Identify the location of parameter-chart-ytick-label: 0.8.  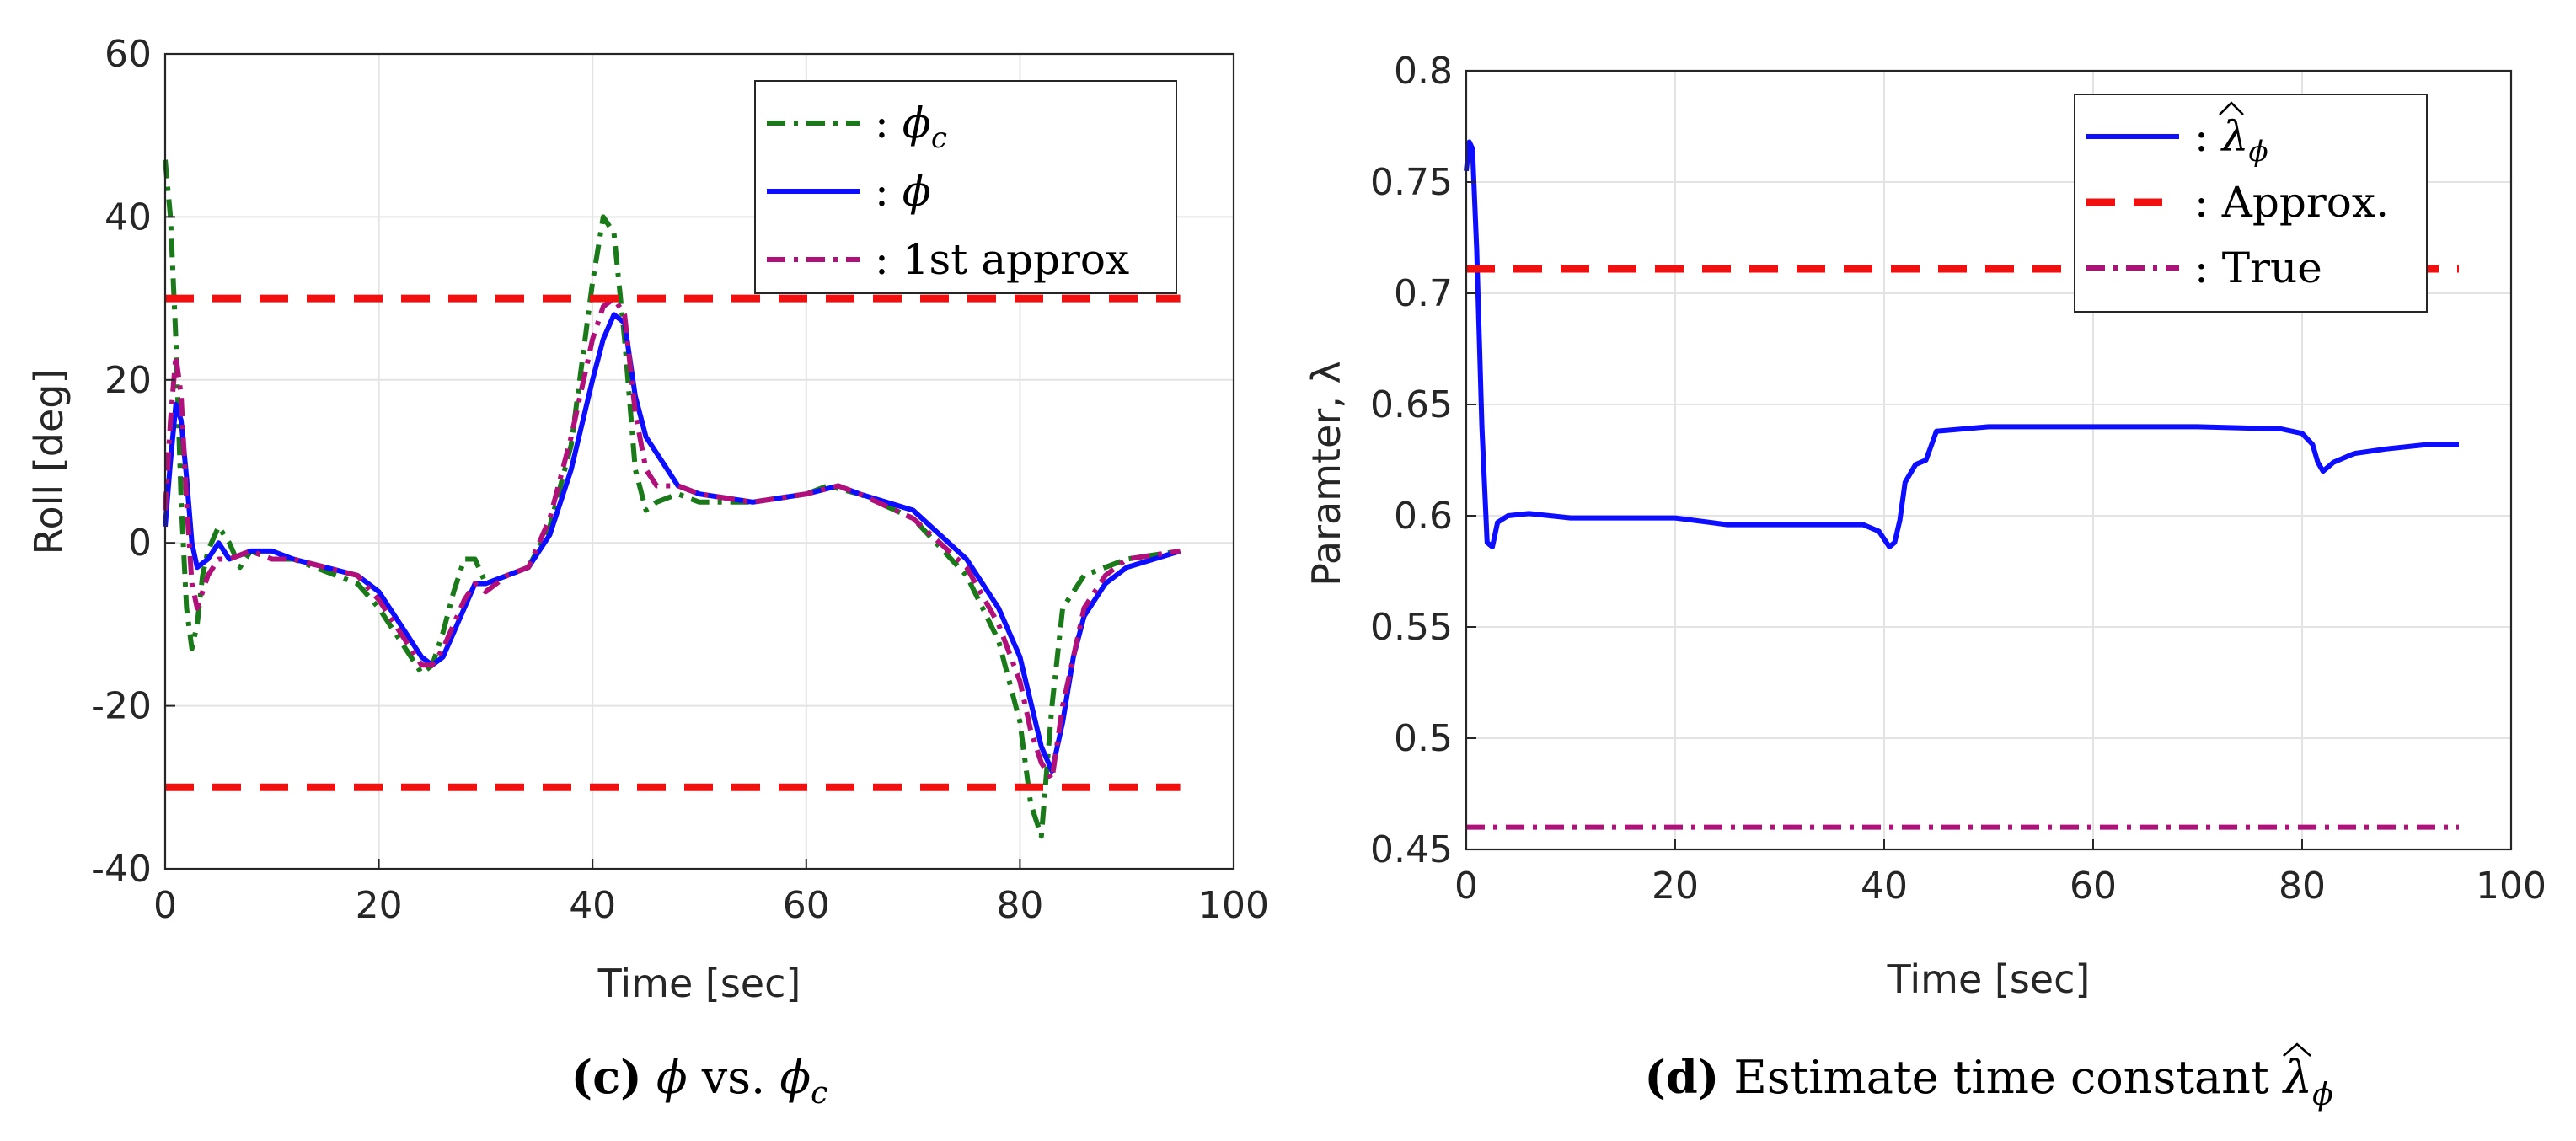
(1423, 71).